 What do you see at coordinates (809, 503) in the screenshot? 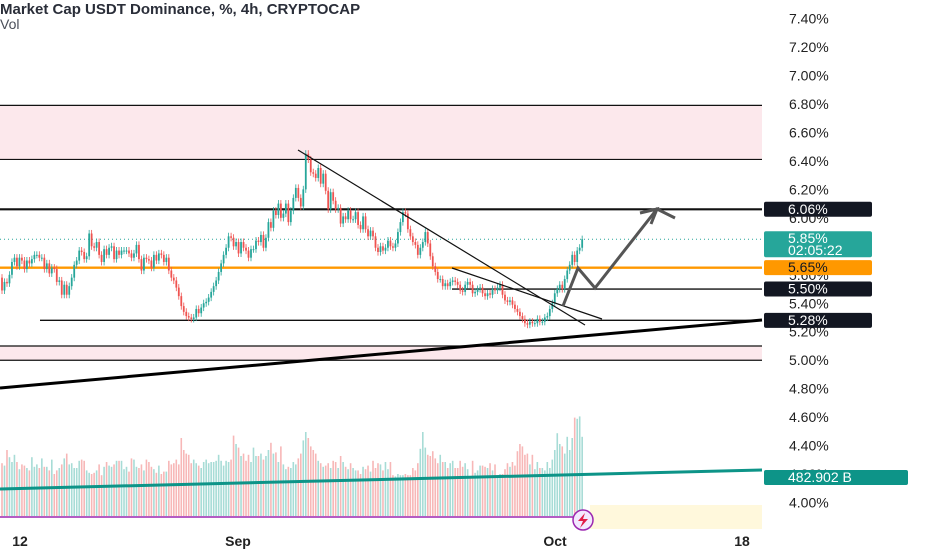
I see `price-axis-tick: 4.00%` at bounding box center [809, 503].